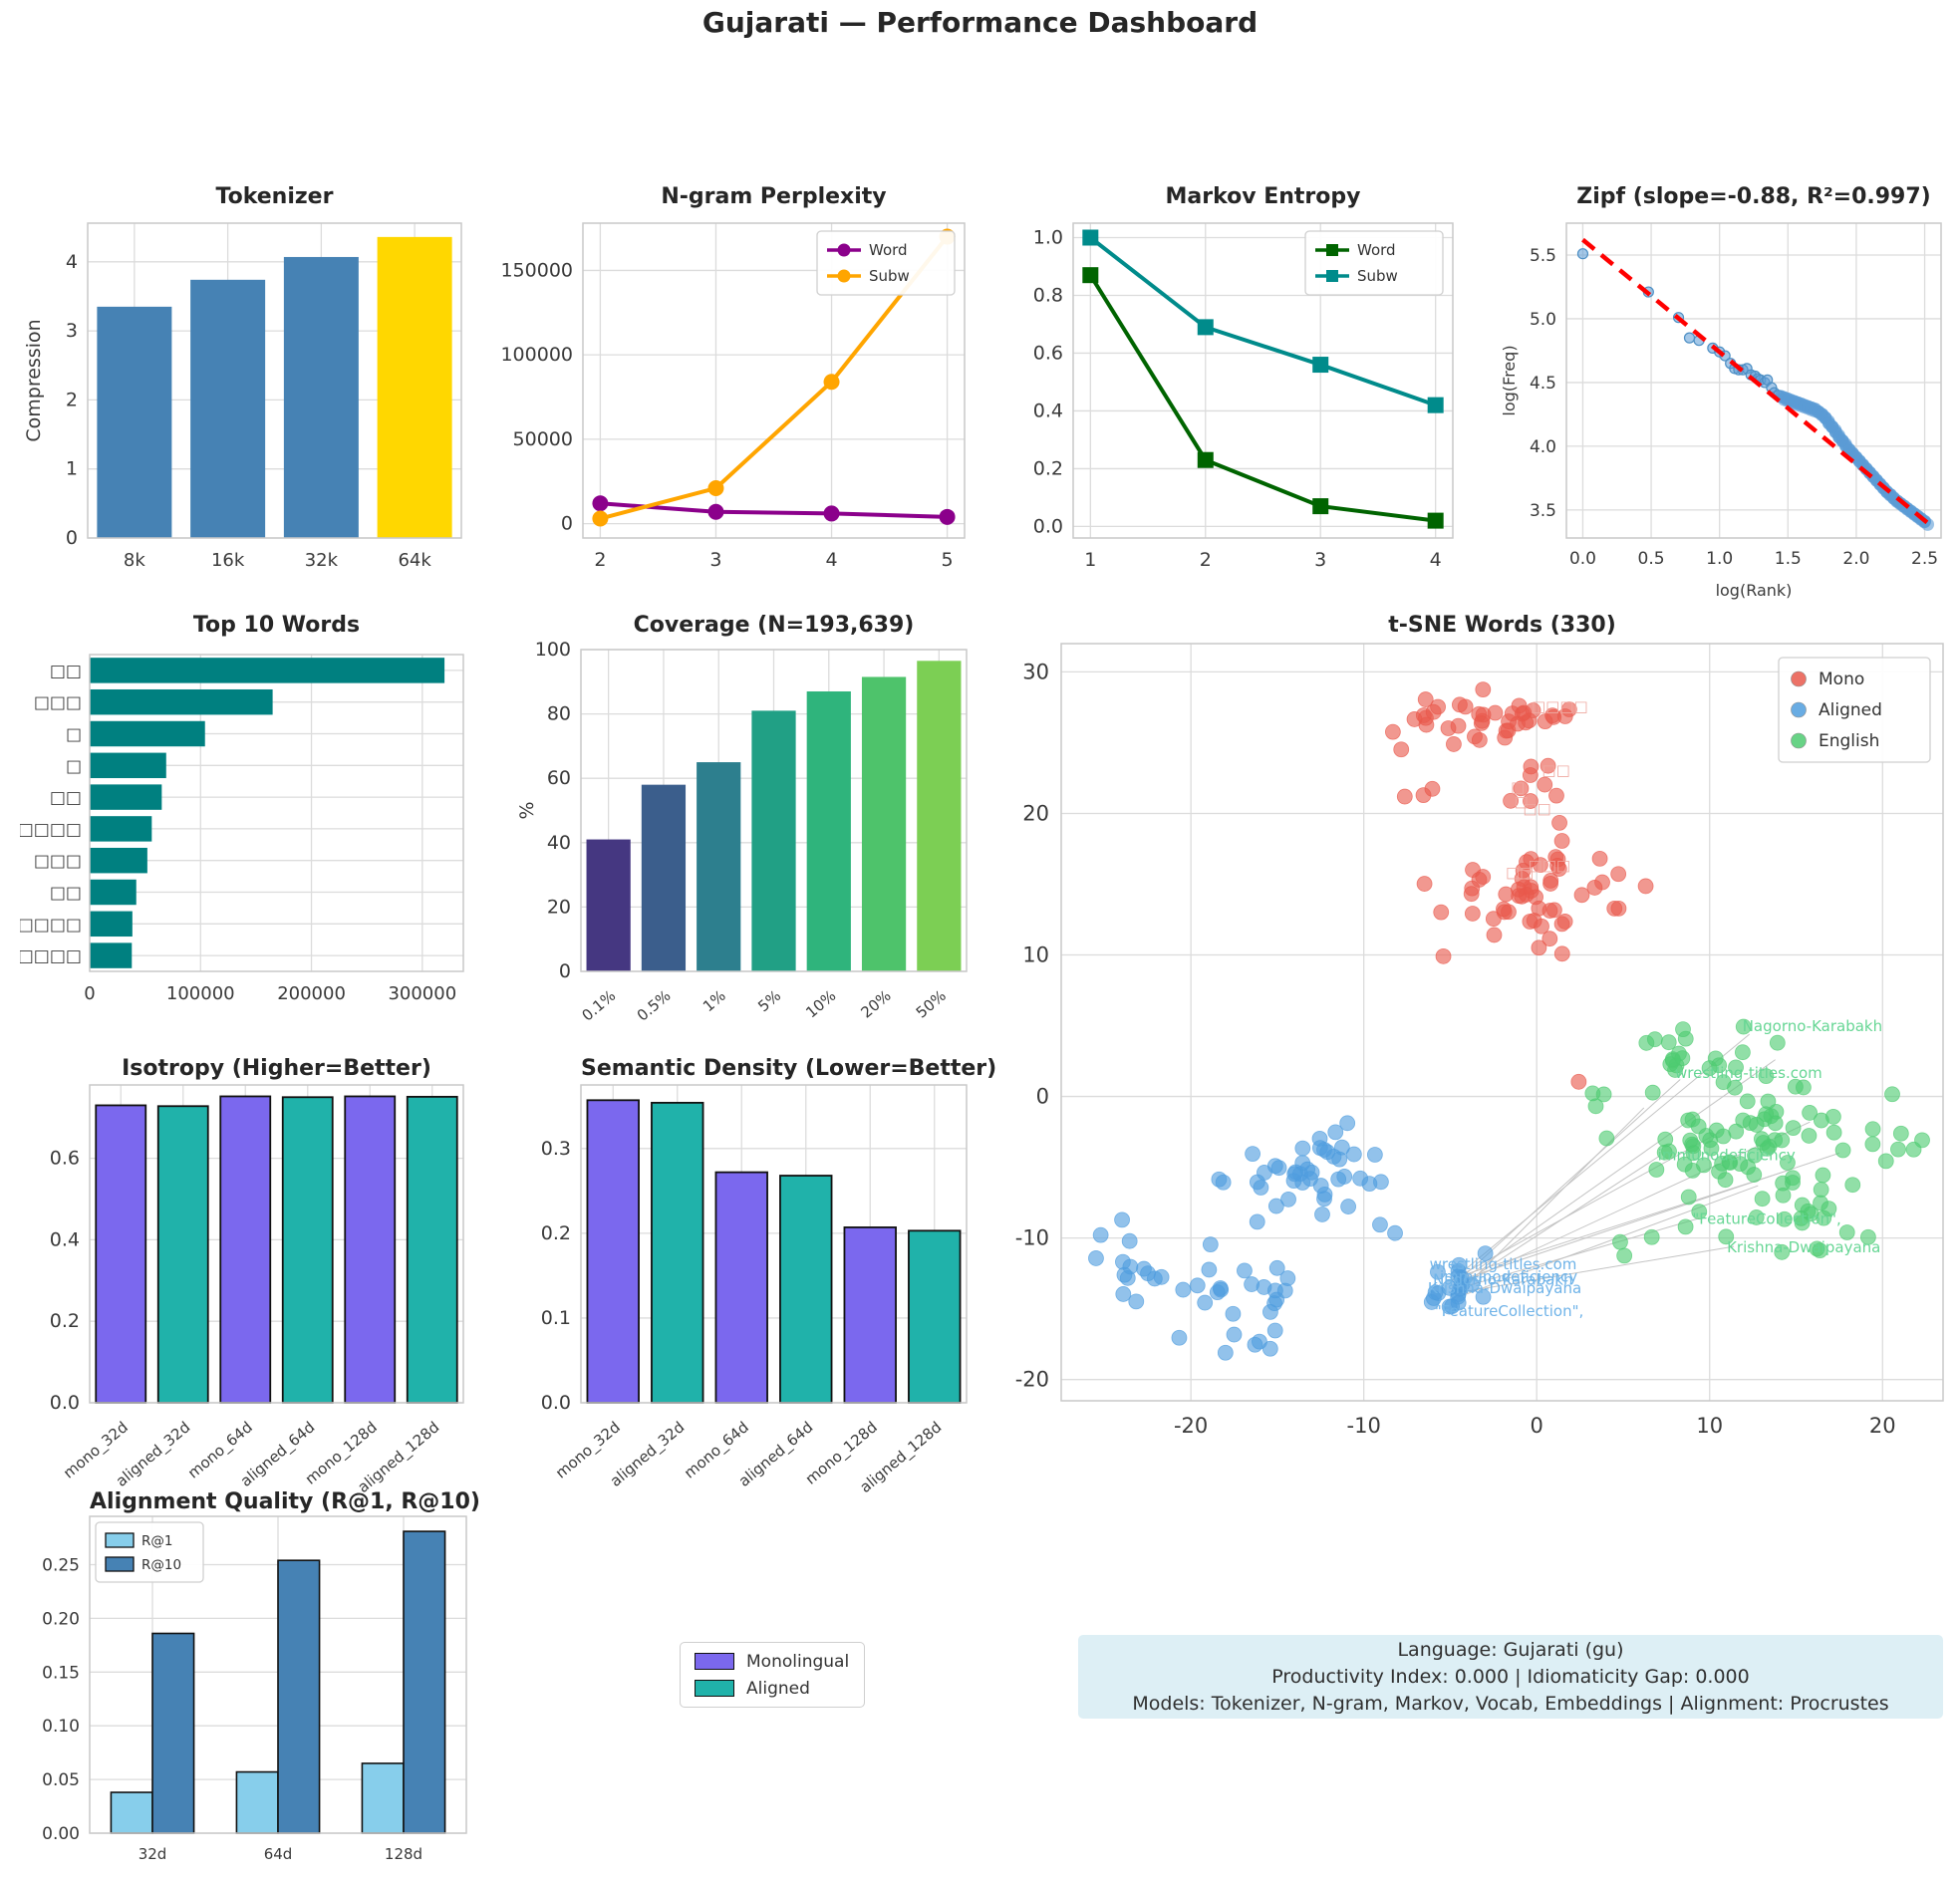 The height and width of the screenshot is (1879, 1960). I want to click on svg-text: 50000, so click(543, 439).